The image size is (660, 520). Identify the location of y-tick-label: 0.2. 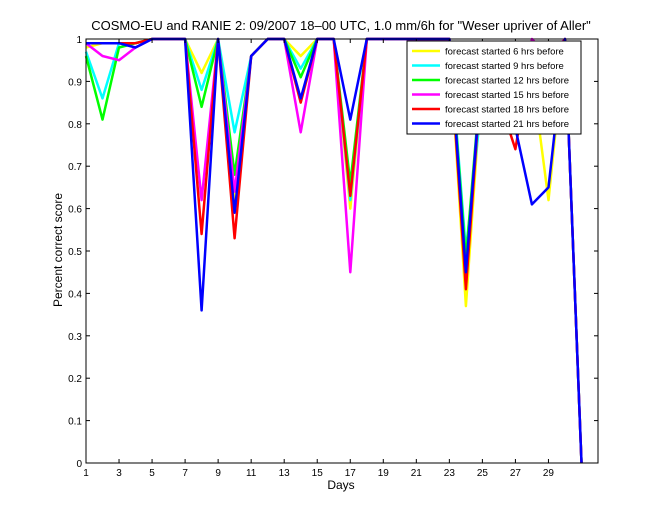
(75, 379).